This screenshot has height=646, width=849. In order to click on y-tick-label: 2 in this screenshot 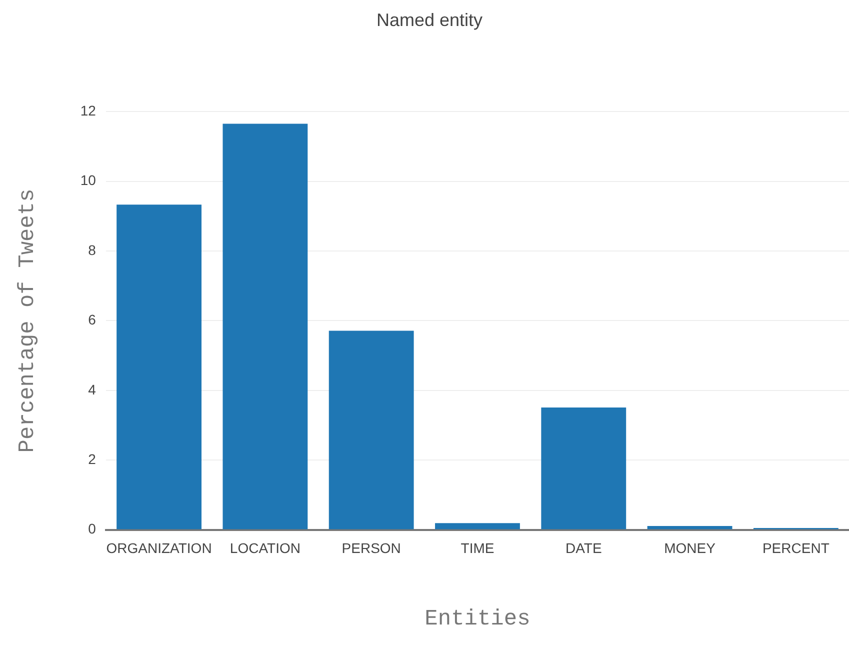, I will do `click(92, 458)`.